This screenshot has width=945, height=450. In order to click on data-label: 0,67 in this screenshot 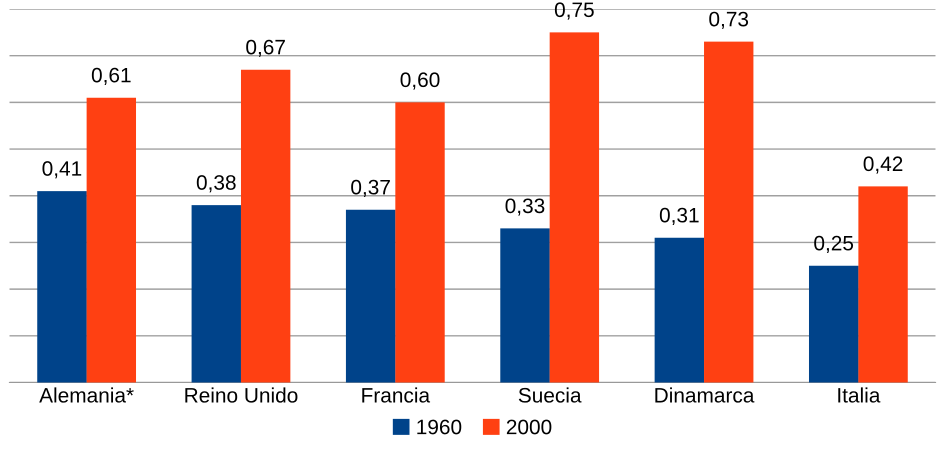, I will do `click(265, 48)`.